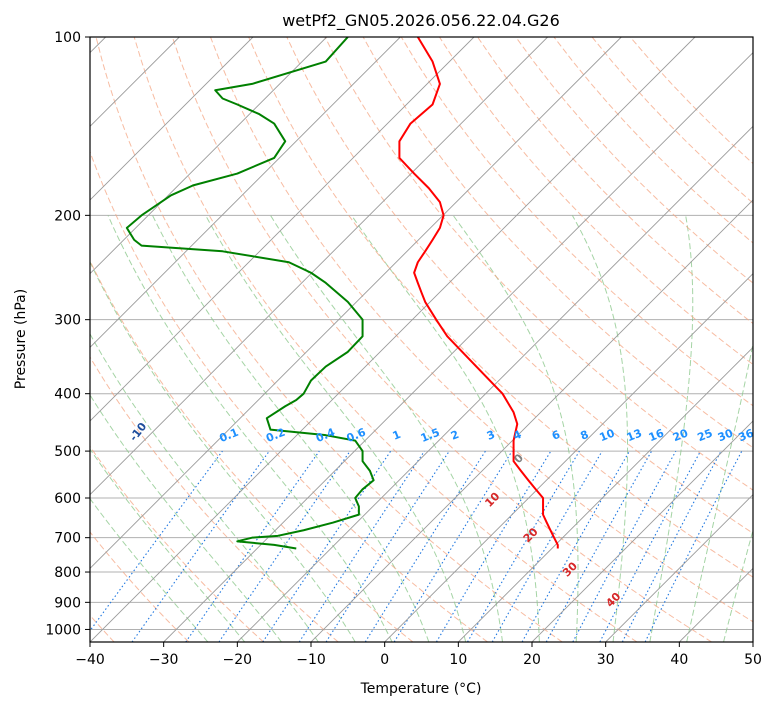  Describe the element at coordinates (753, 660) in the screenshot. I see `x-tick-label: 50` at that location.